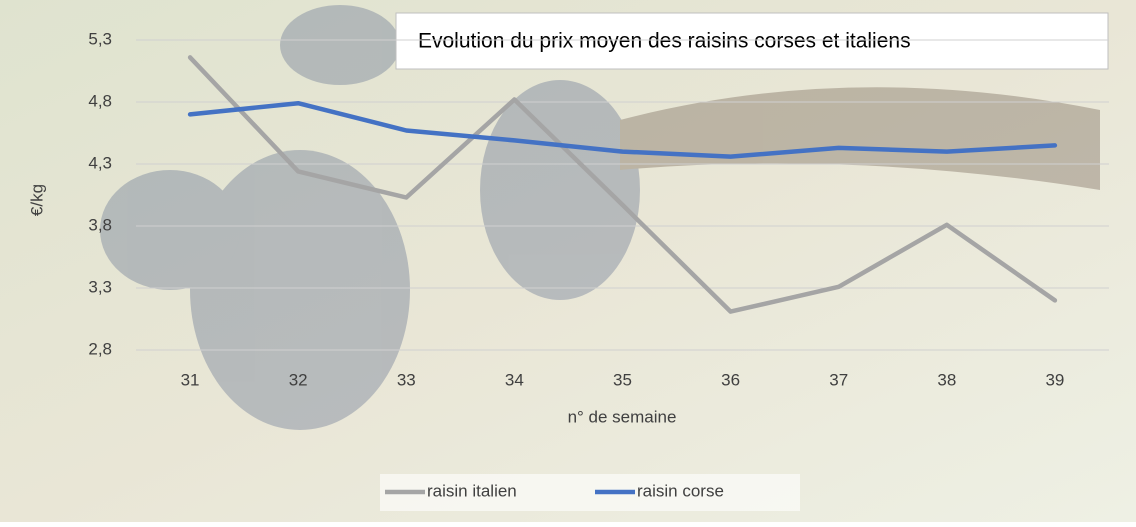 Image resolution: width=1136 pixels, height=527 pixels. Describe the element at coordinates (472, 490) in the screenshot. I see `legend-label: raisin italien` at that location.